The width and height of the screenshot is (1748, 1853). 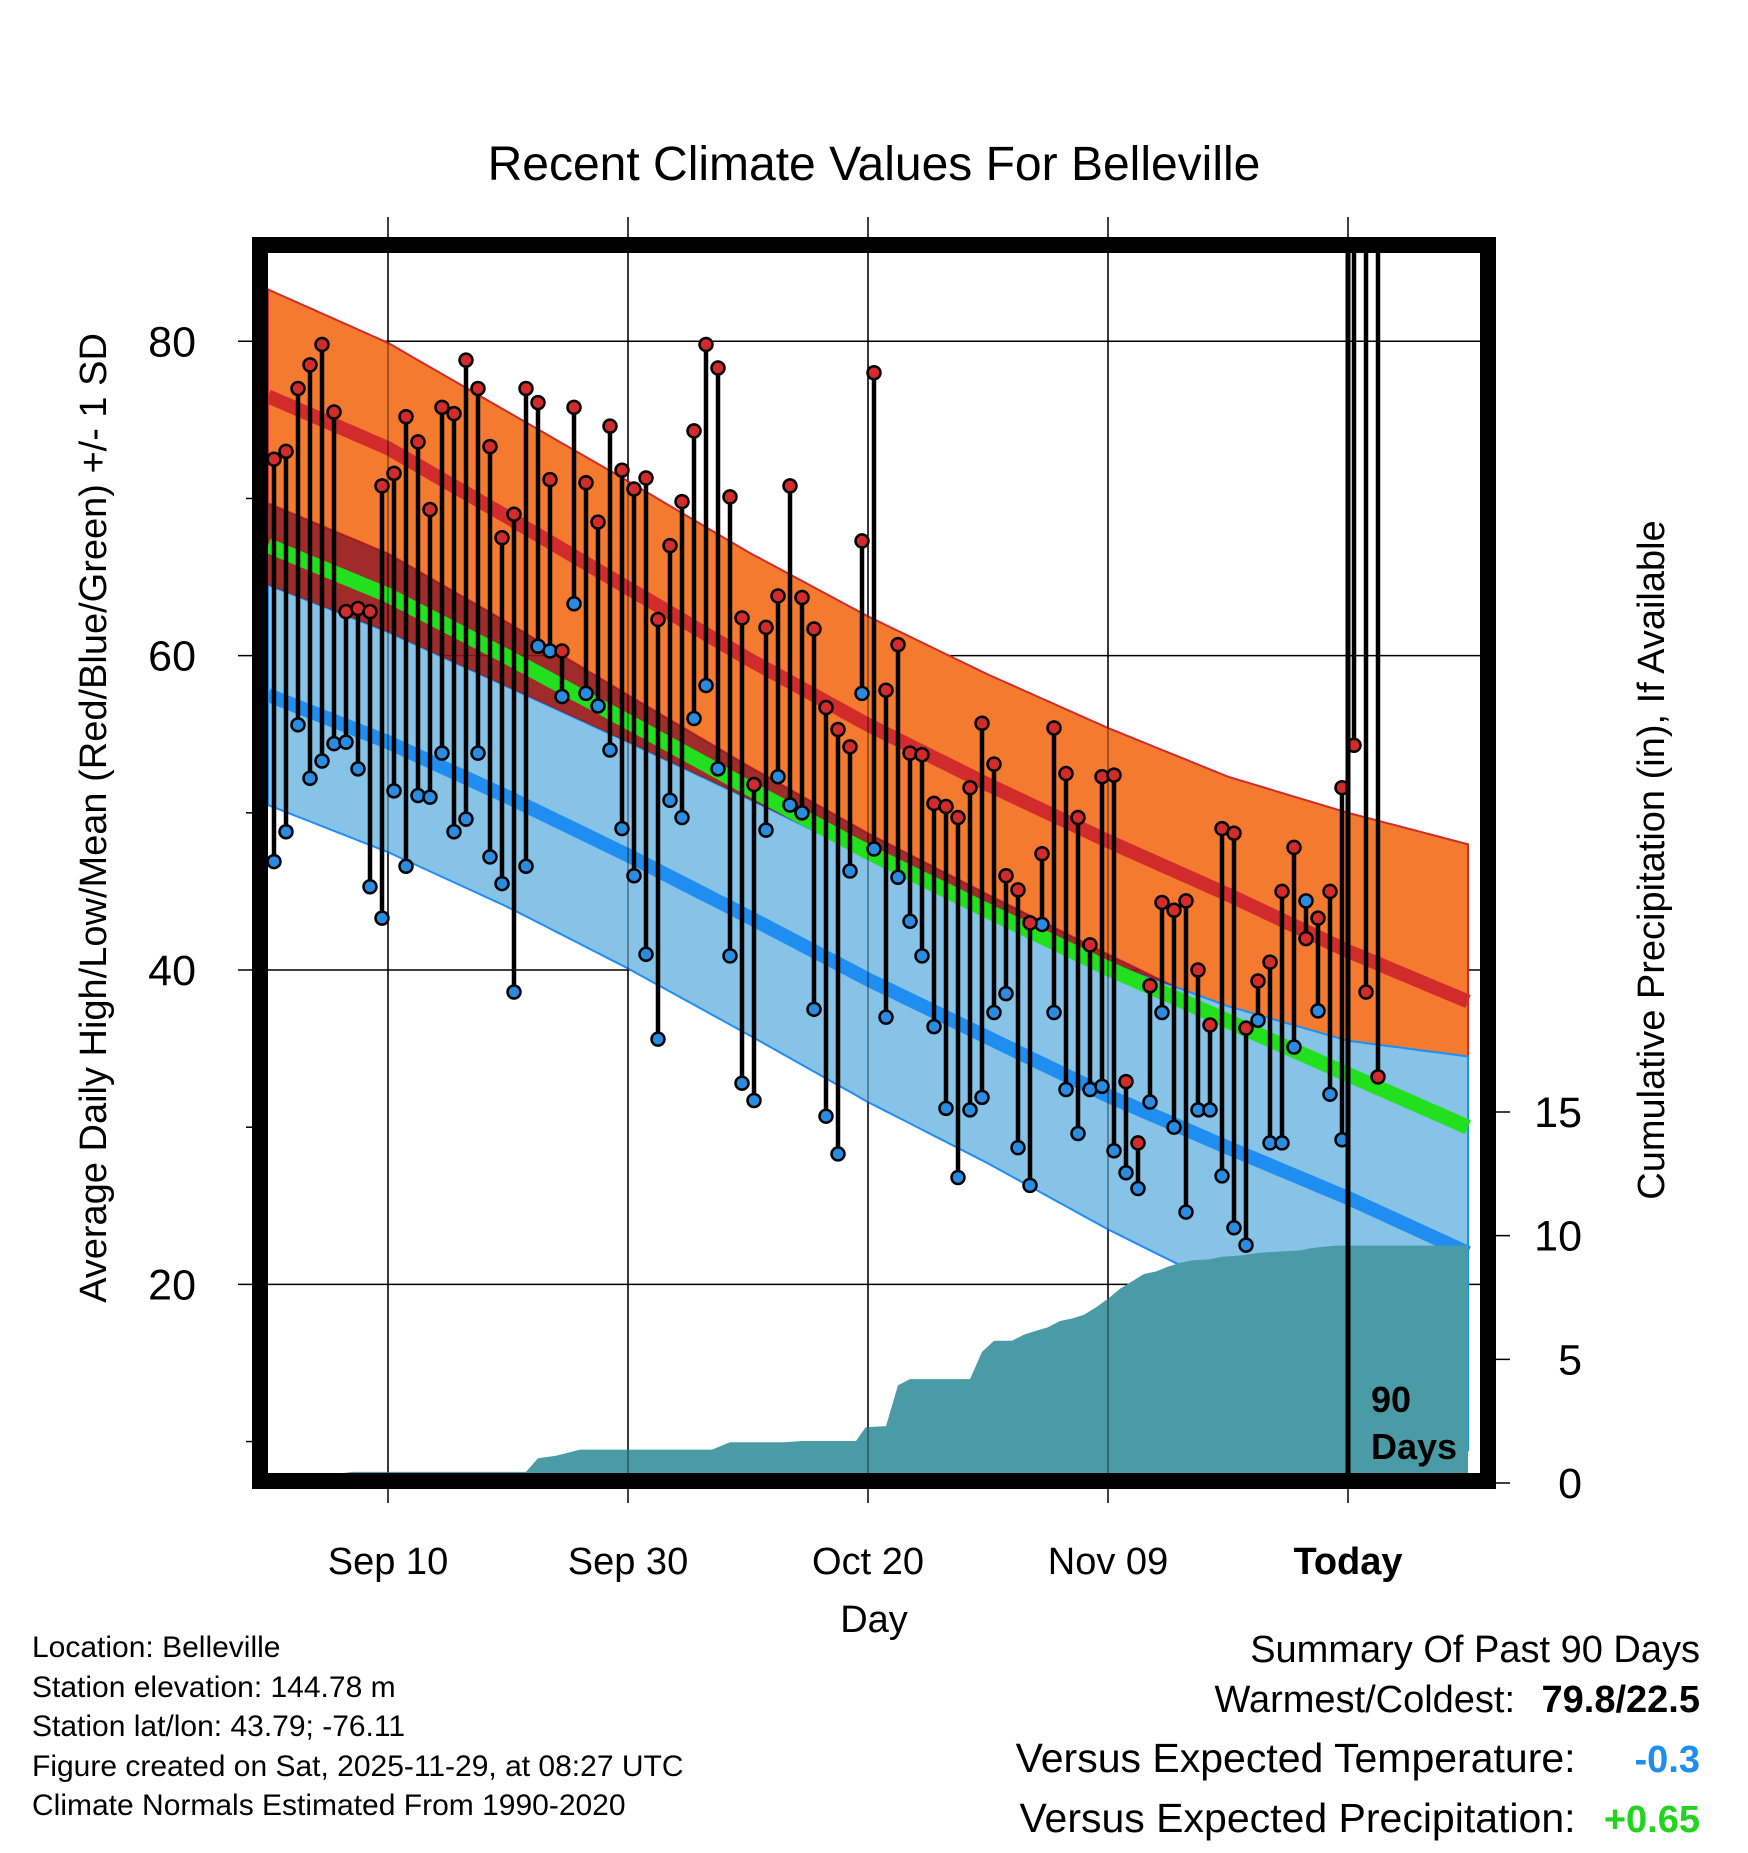 What do you see at coordinates (1365, 1700) in the screenshot?
I see `warmest-coldest-label: Warmest/Coldest:` at bounding box center [1365, 1700].